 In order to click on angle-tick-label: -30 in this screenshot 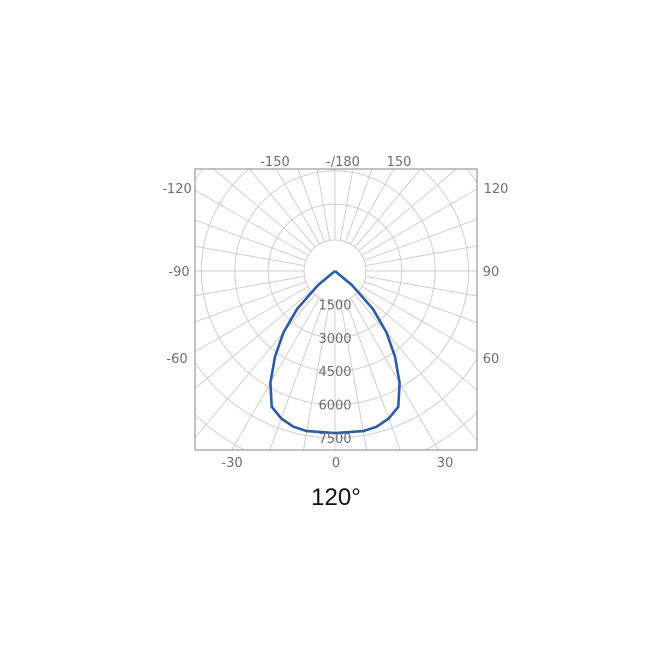, I will do `click(231, 463)`.